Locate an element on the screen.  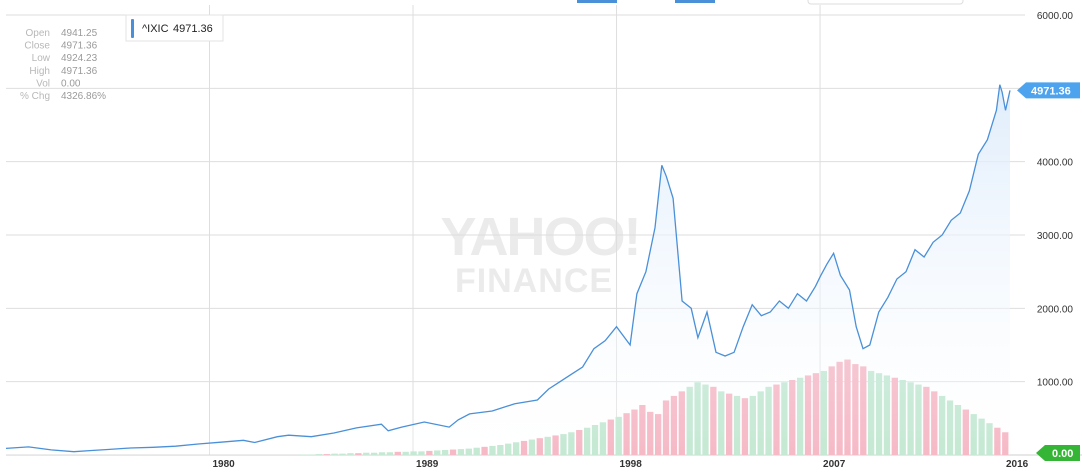
legend-box is located at coordinates (174, 28).